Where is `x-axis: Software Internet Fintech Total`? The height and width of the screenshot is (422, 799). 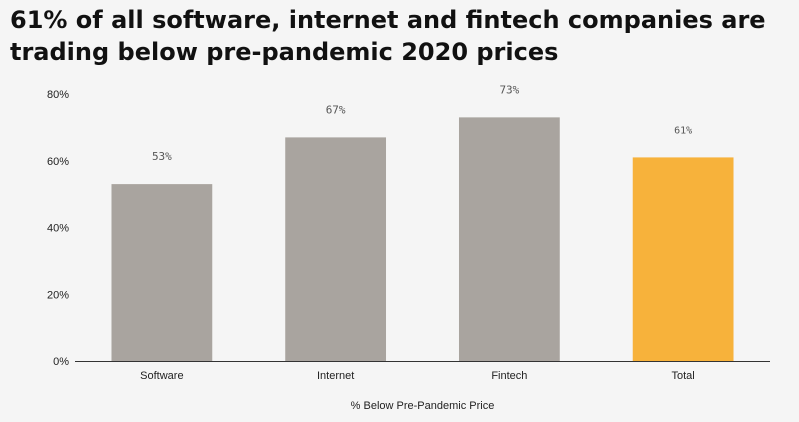
x-axis: Software Internet Fintech Total is located at coordinates (417, 376).